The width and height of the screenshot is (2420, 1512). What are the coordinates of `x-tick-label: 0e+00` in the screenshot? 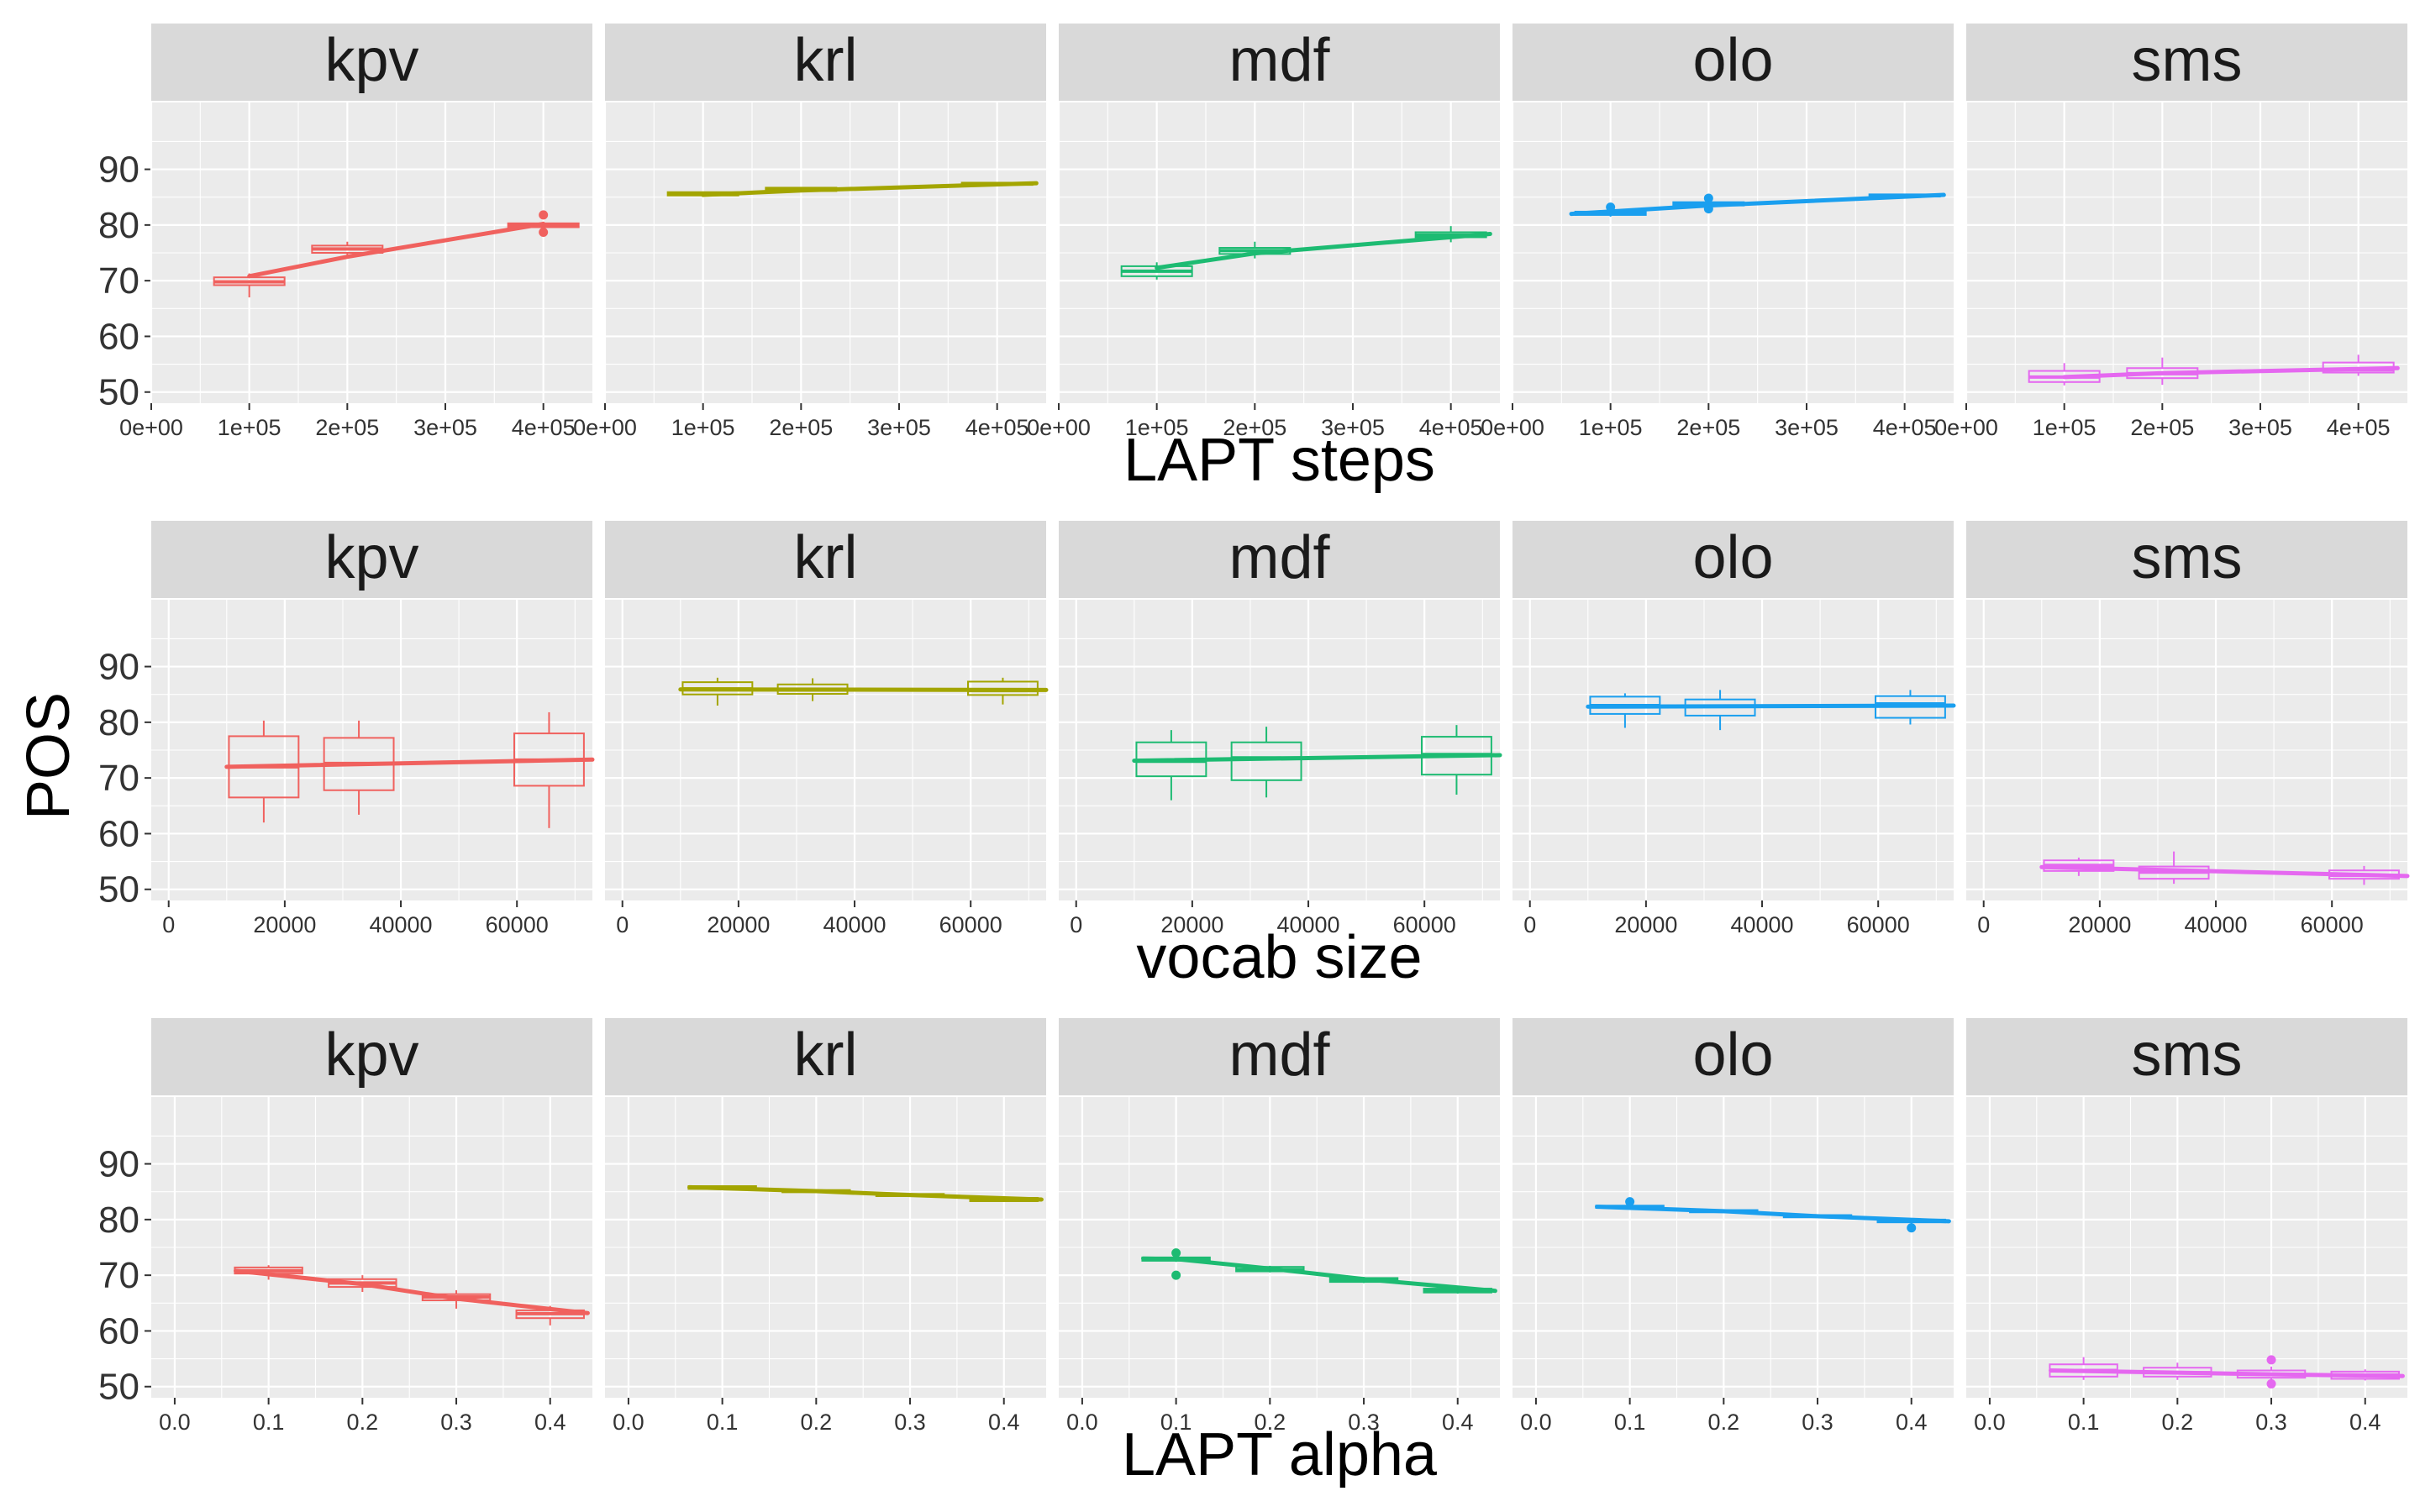 It's located at (1512, 427).